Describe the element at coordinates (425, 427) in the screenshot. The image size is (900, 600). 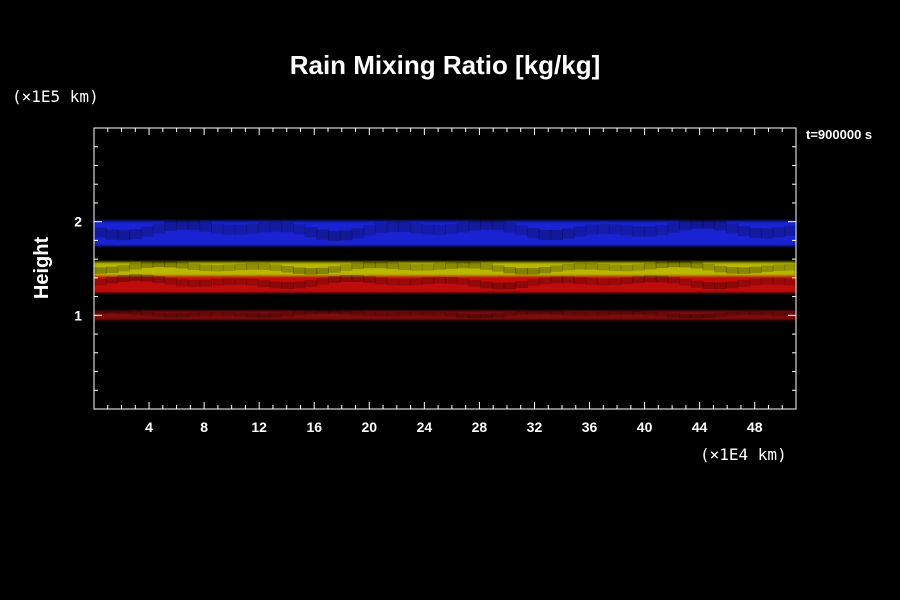
I see `x-tick-label: 24` at that location.